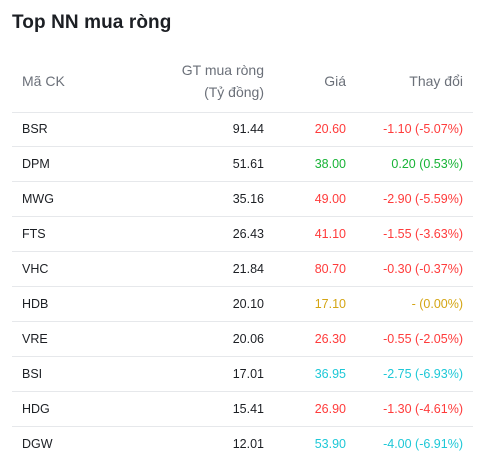 This screenshot has width=485, height=465. I want to click on table-row: HDG 15.41 26.90 -1.30 (-4.61%), so click(242, 409).